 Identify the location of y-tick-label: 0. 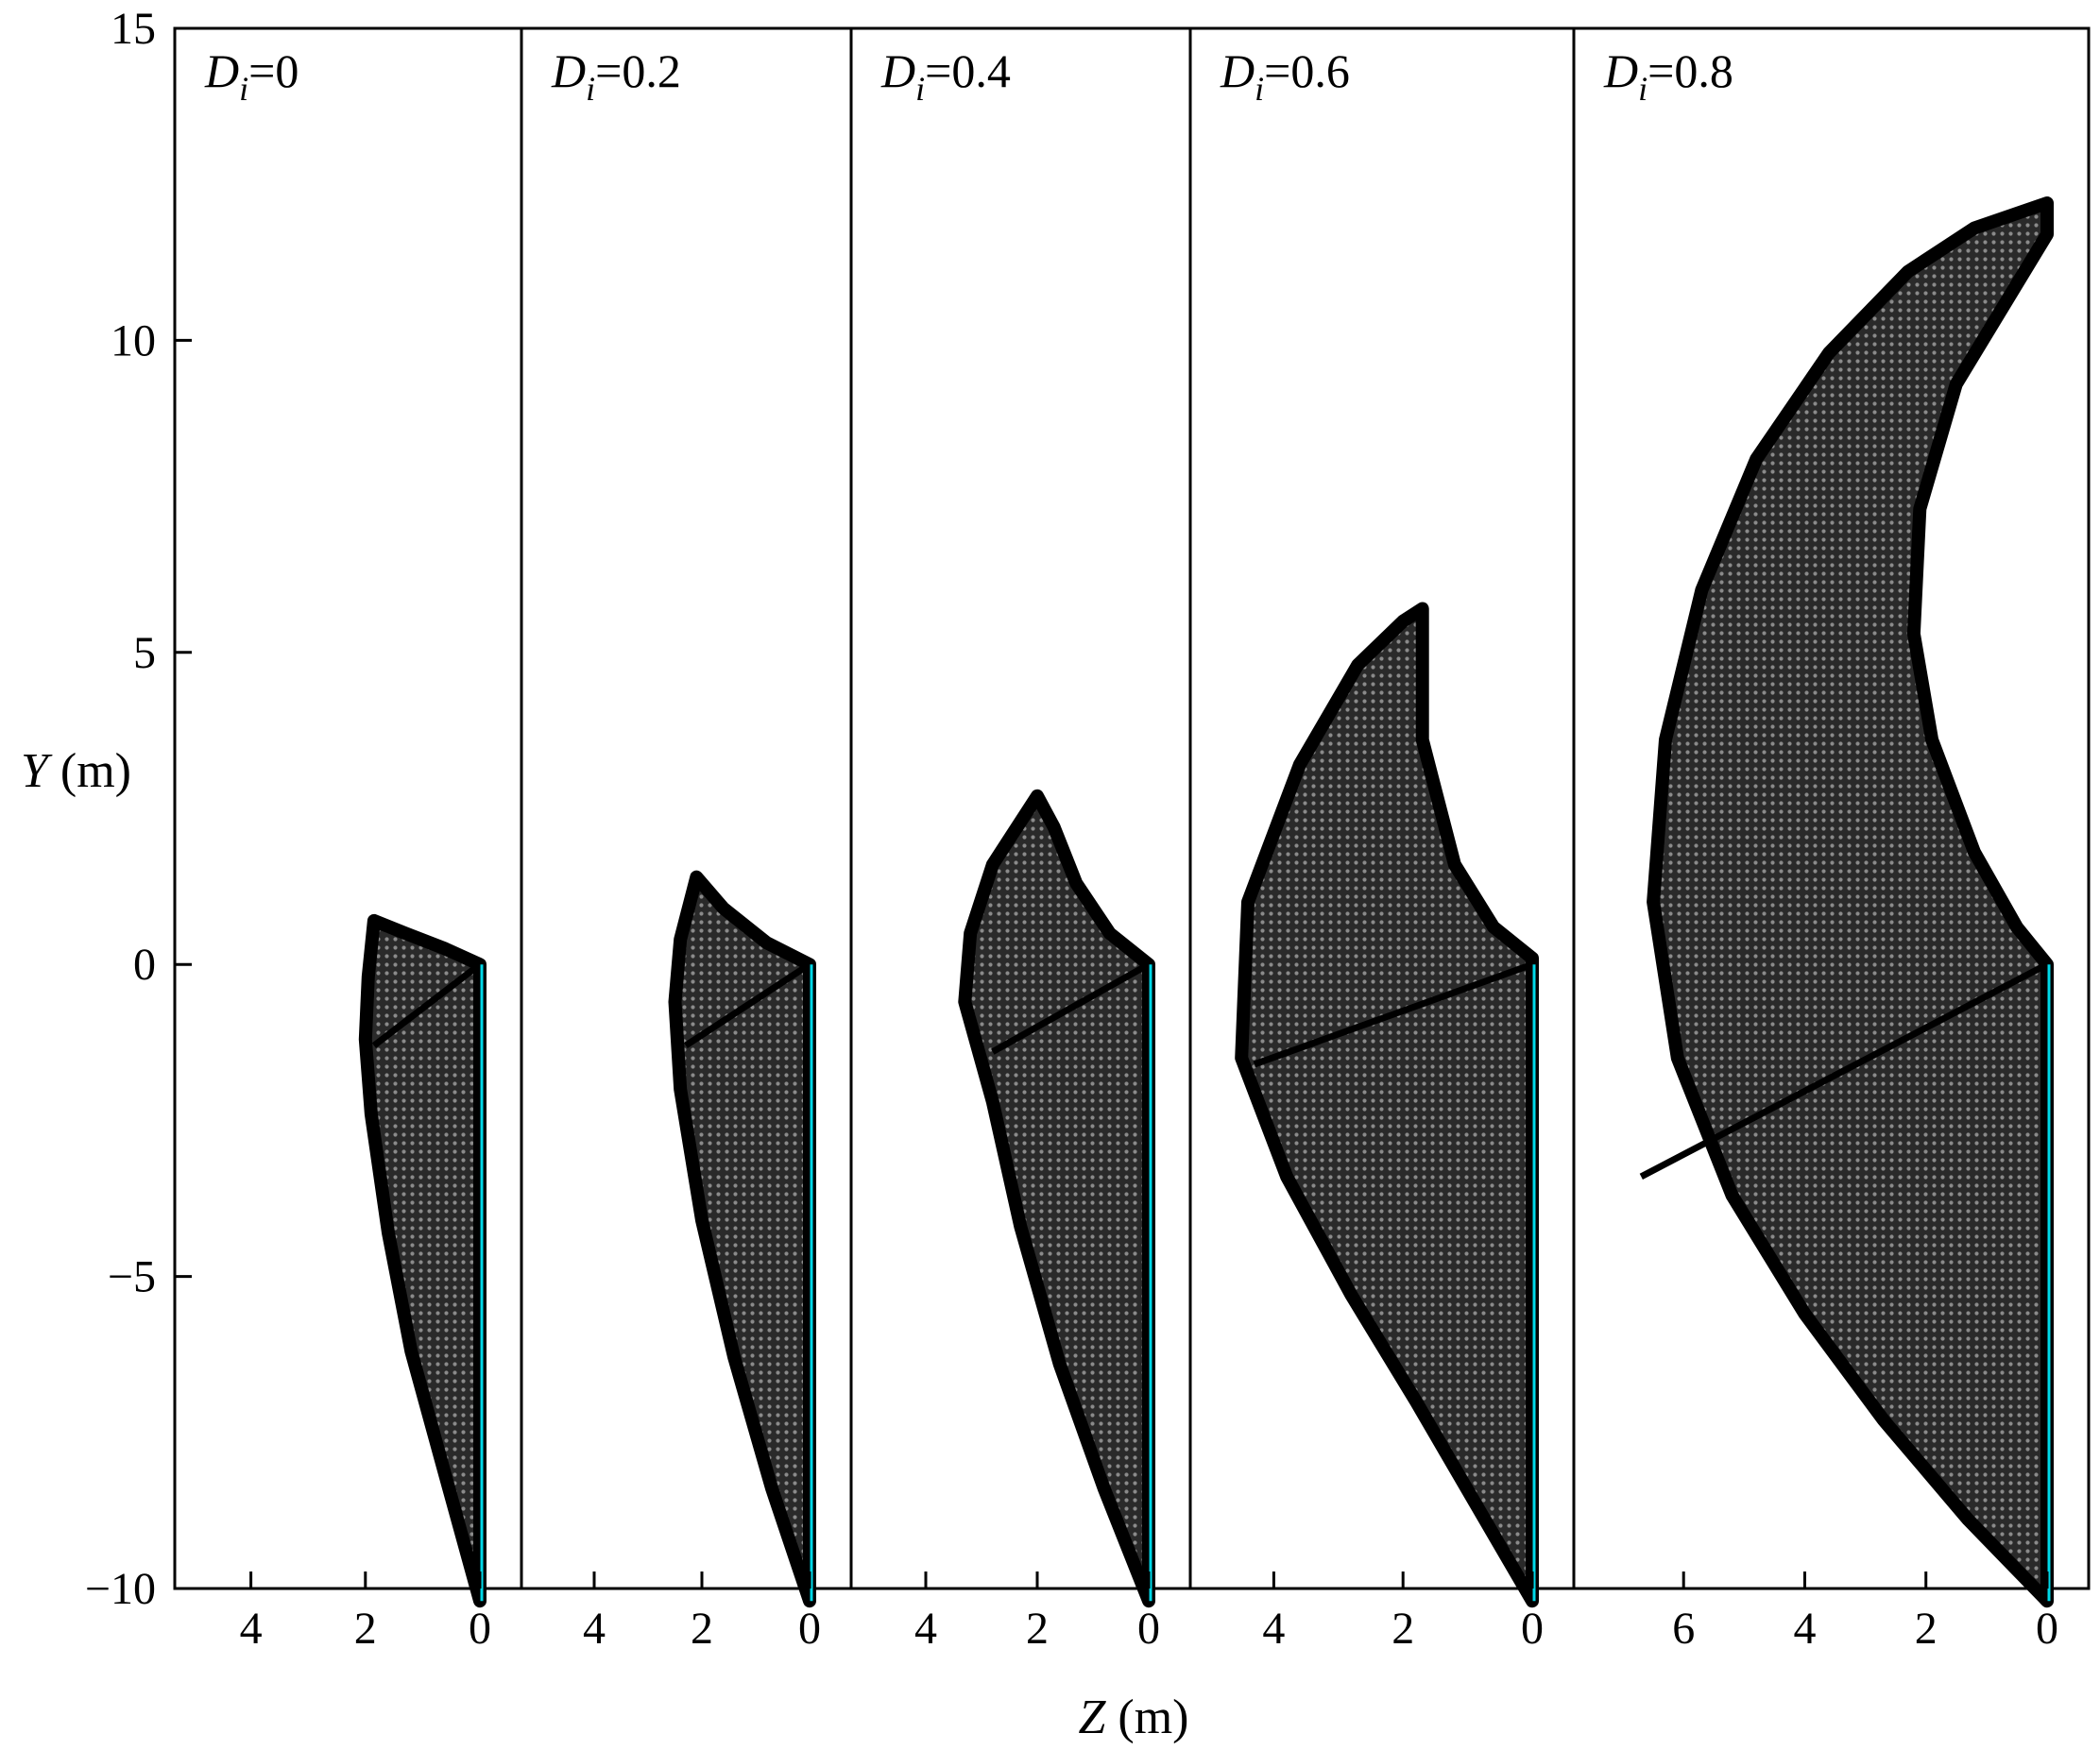
(144, 965).